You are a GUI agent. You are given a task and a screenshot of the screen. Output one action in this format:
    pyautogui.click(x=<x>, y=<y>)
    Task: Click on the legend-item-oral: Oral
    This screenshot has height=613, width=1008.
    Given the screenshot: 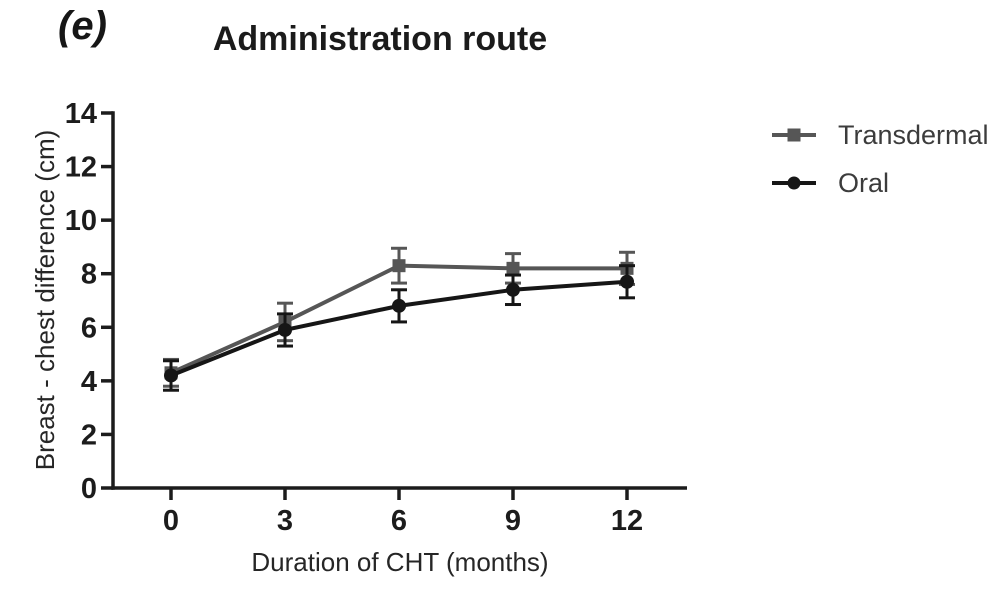 What is the action you would take?
    pyautogui.click(x=880, y=182)
    